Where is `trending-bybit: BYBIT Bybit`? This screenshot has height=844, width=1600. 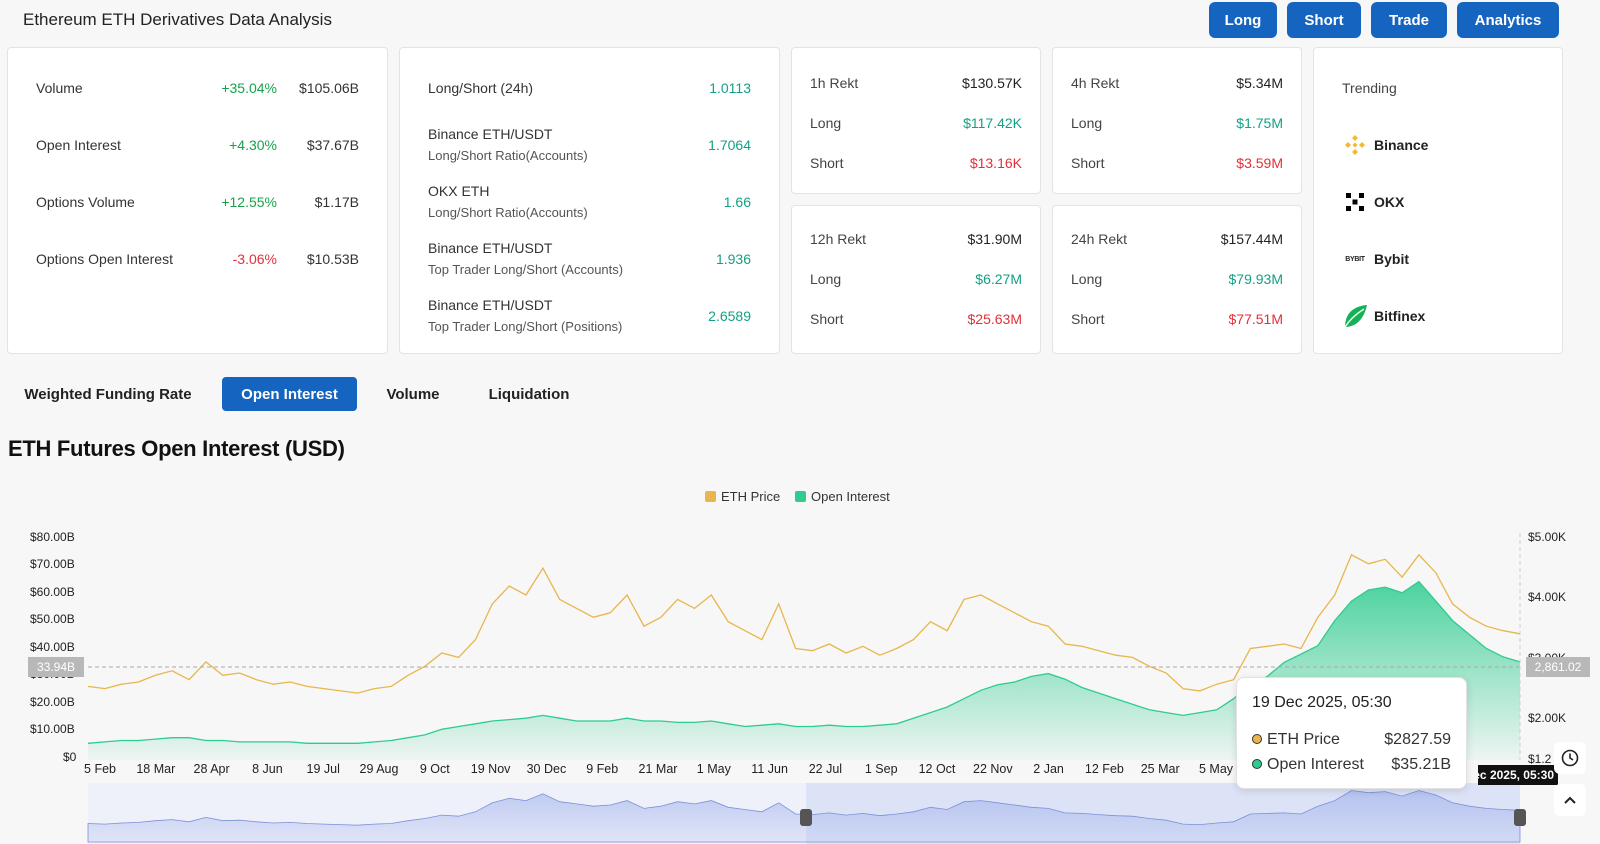 trending-bybit: BYBIT Bybit is located at coordinates (1375, 259).